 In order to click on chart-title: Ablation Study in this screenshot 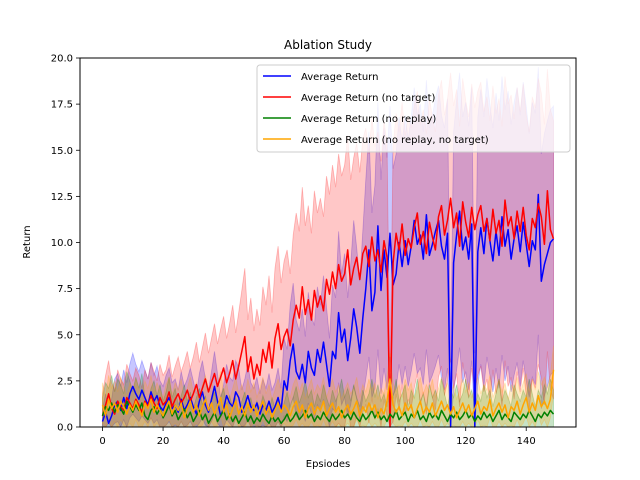, I will do `click(328, 45)`.